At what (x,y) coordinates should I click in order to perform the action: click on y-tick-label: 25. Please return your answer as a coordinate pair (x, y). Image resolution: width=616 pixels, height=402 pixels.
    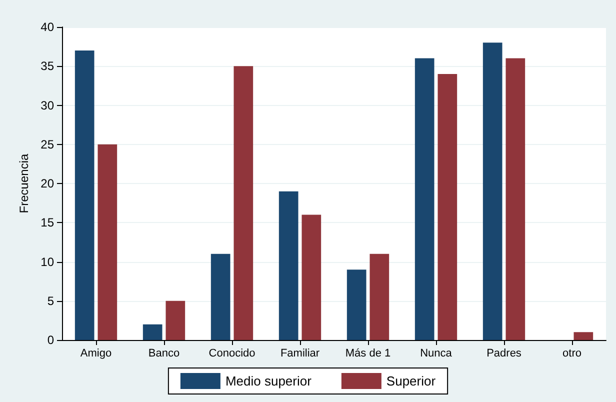
    Looking at the image, I should click on (47, 144).